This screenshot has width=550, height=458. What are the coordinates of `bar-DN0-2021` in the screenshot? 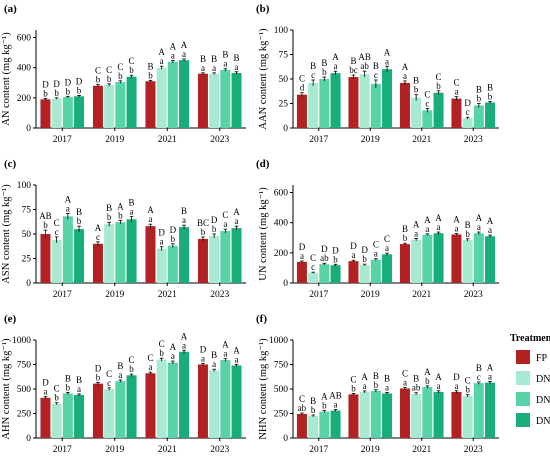 It's located at (416, 112).